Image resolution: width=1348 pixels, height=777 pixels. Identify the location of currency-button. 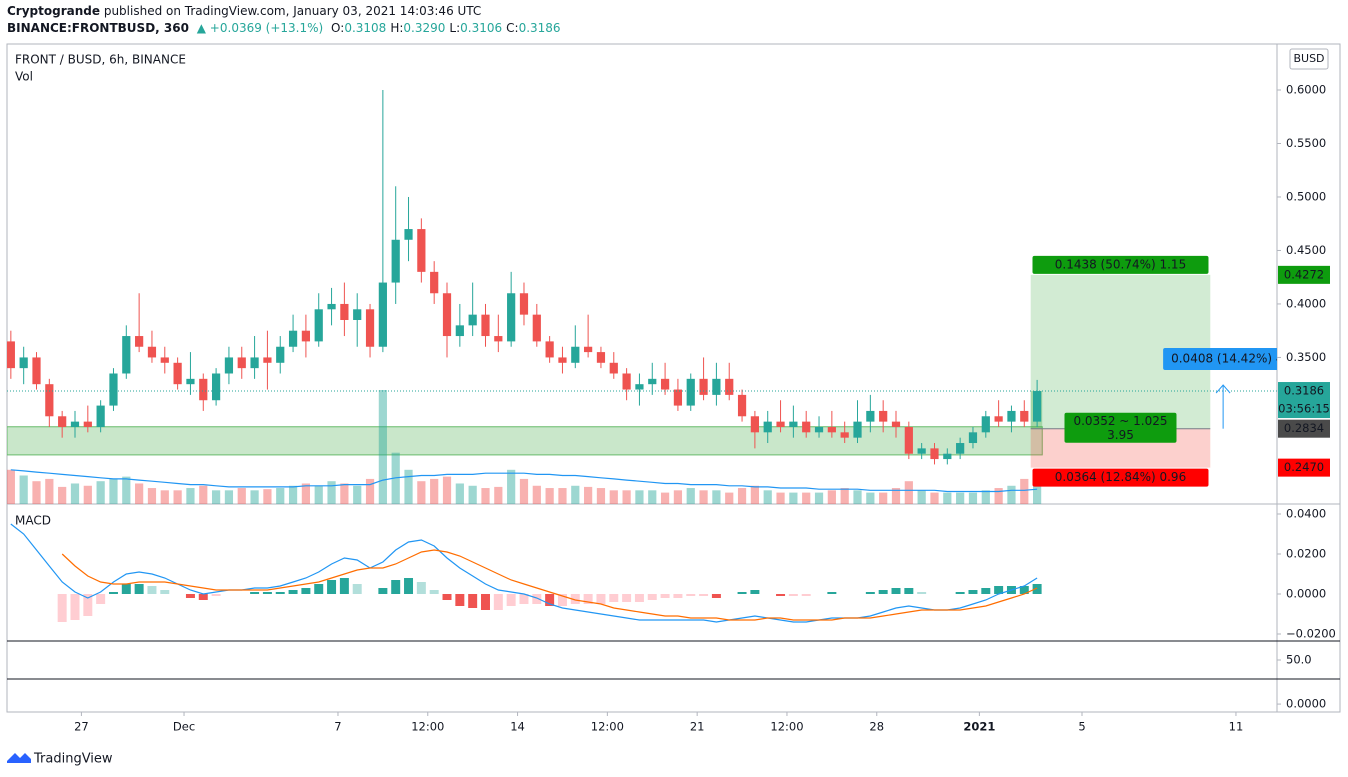
(1309, 59).